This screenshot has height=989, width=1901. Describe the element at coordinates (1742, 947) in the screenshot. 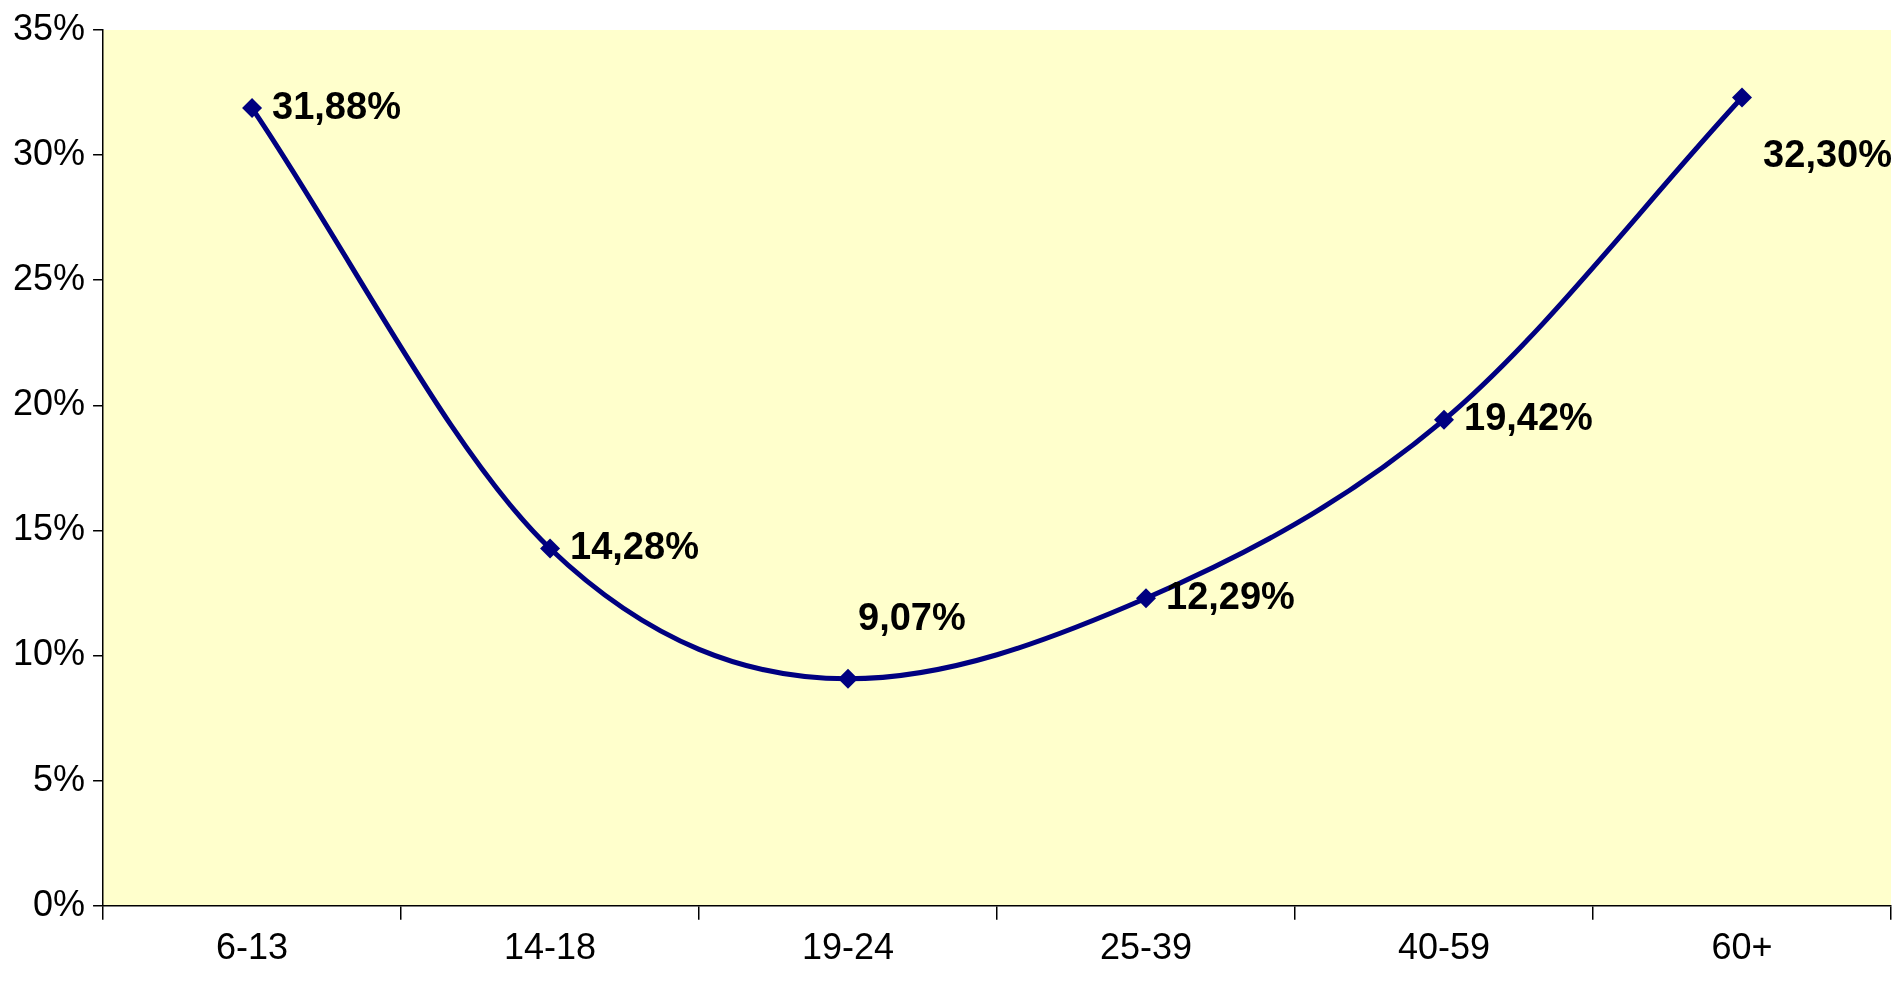

I see `x-tick-label: 60+` at that location.